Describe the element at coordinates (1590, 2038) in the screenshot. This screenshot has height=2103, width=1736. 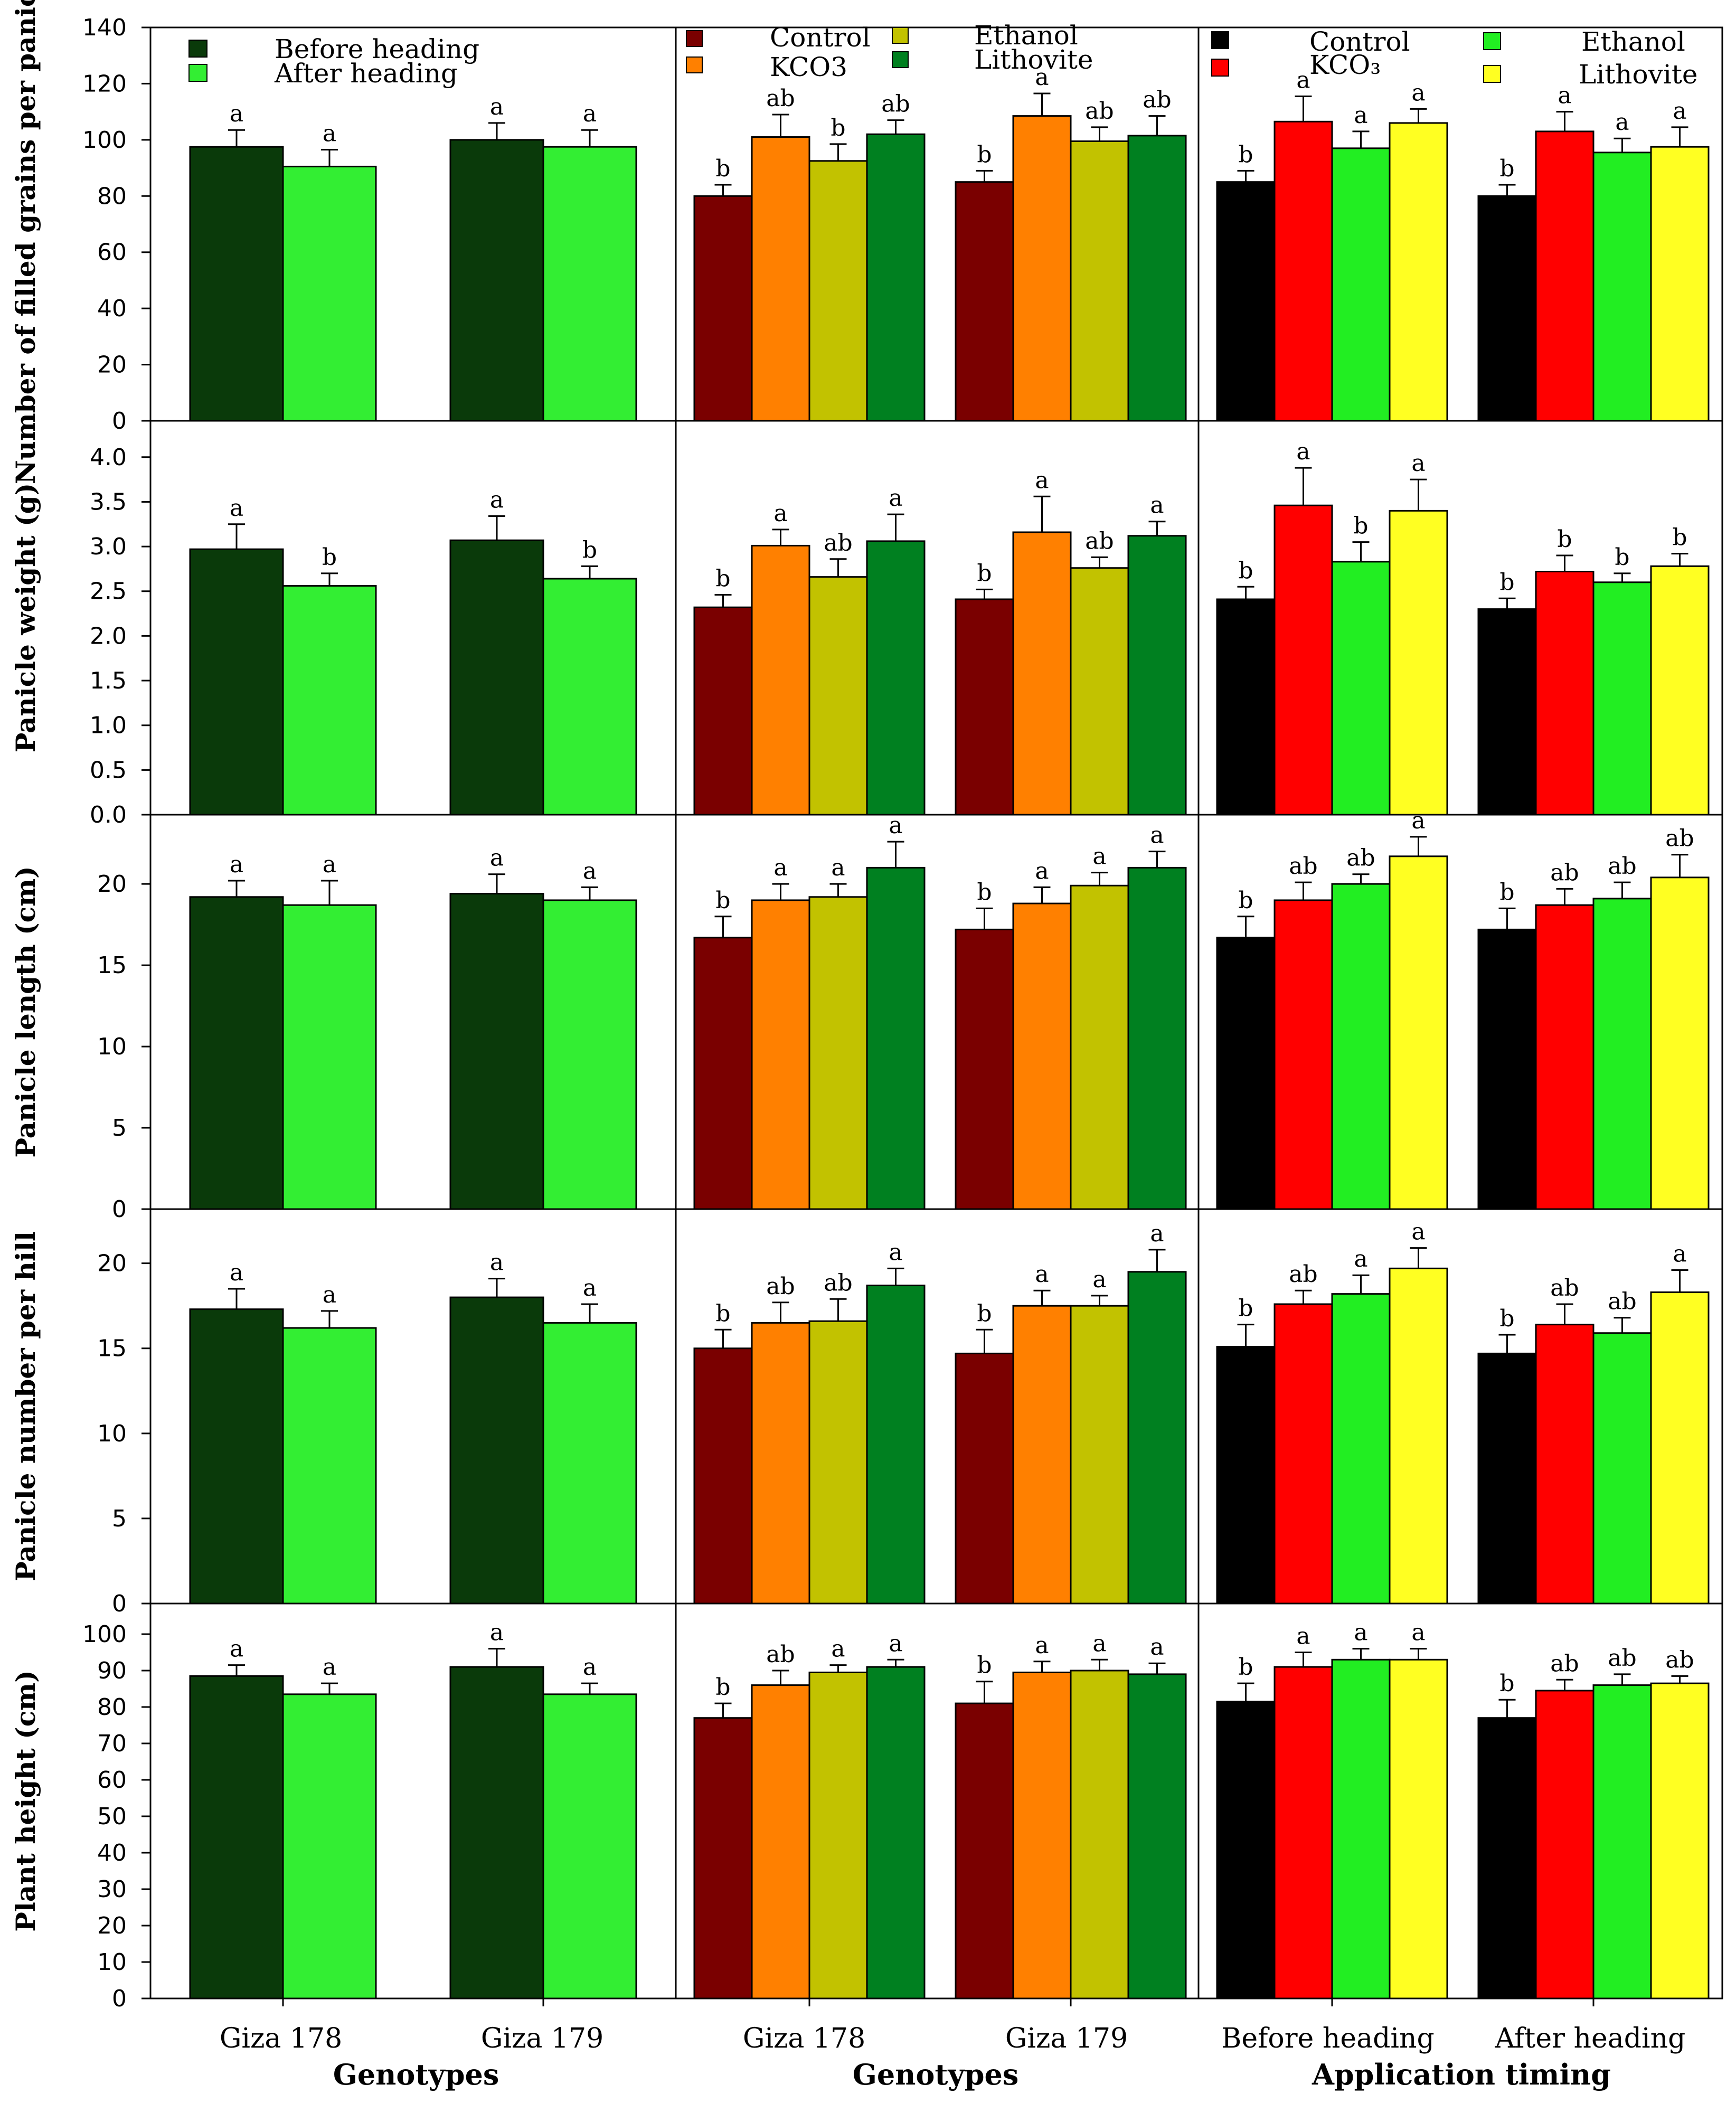
I see `xtick-col3-after-heading: After heading` at that location.